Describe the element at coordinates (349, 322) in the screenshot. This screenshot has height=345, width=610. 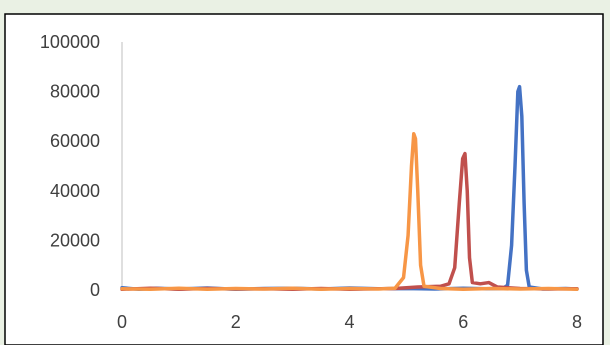
I see `x-tick-label: 4` at that location.